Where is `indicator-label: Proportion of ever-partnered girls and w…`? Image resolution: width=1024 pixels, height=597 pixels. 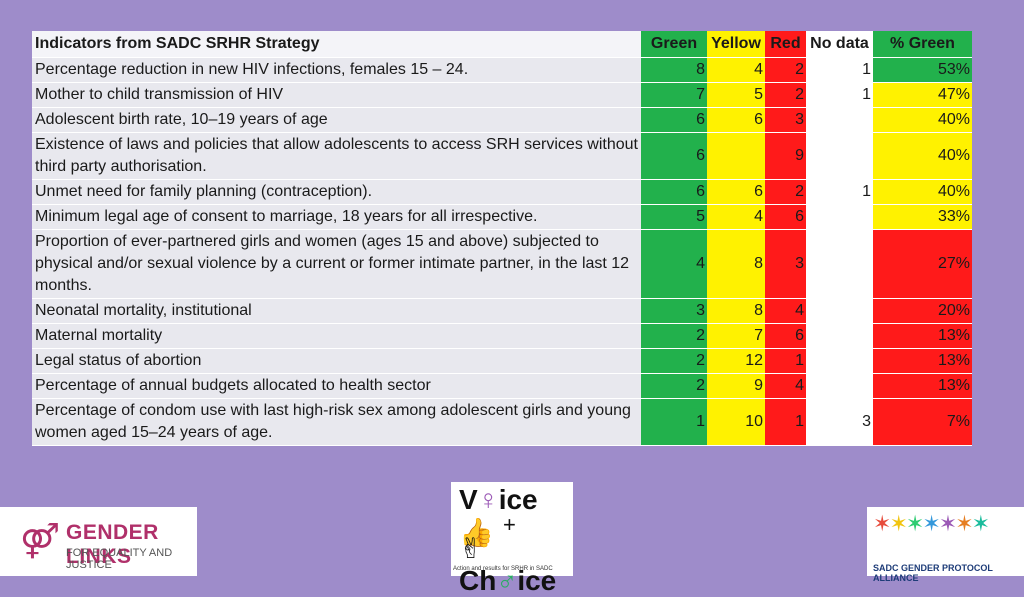
indicator-label: Proportion of ever-partnered girls and w… is located at coordinates (336, 264).